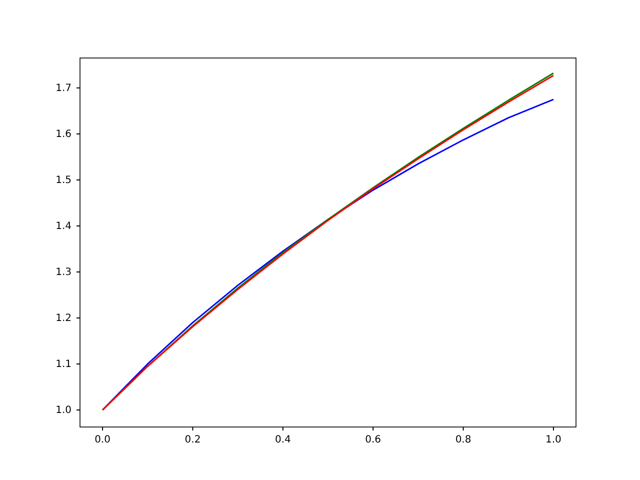 This screenshot has height=480, width=640. I want to click on y-tick-label: 1.6, so click(64, 134).